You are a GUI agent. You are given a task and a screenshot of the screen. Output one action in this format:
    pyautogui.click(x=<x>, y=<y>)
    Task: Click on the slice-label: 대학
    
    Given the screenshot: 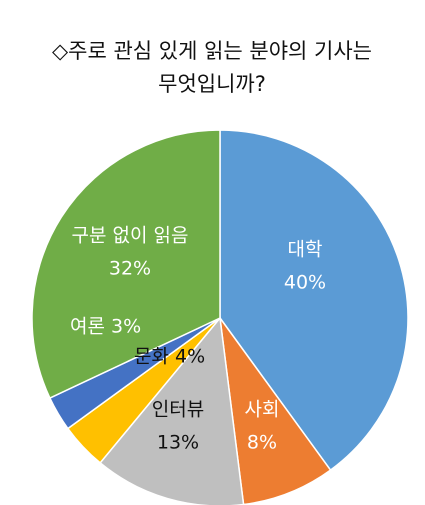 What is the action you would take?
    pyautogui.click(x=305, y=250)
    